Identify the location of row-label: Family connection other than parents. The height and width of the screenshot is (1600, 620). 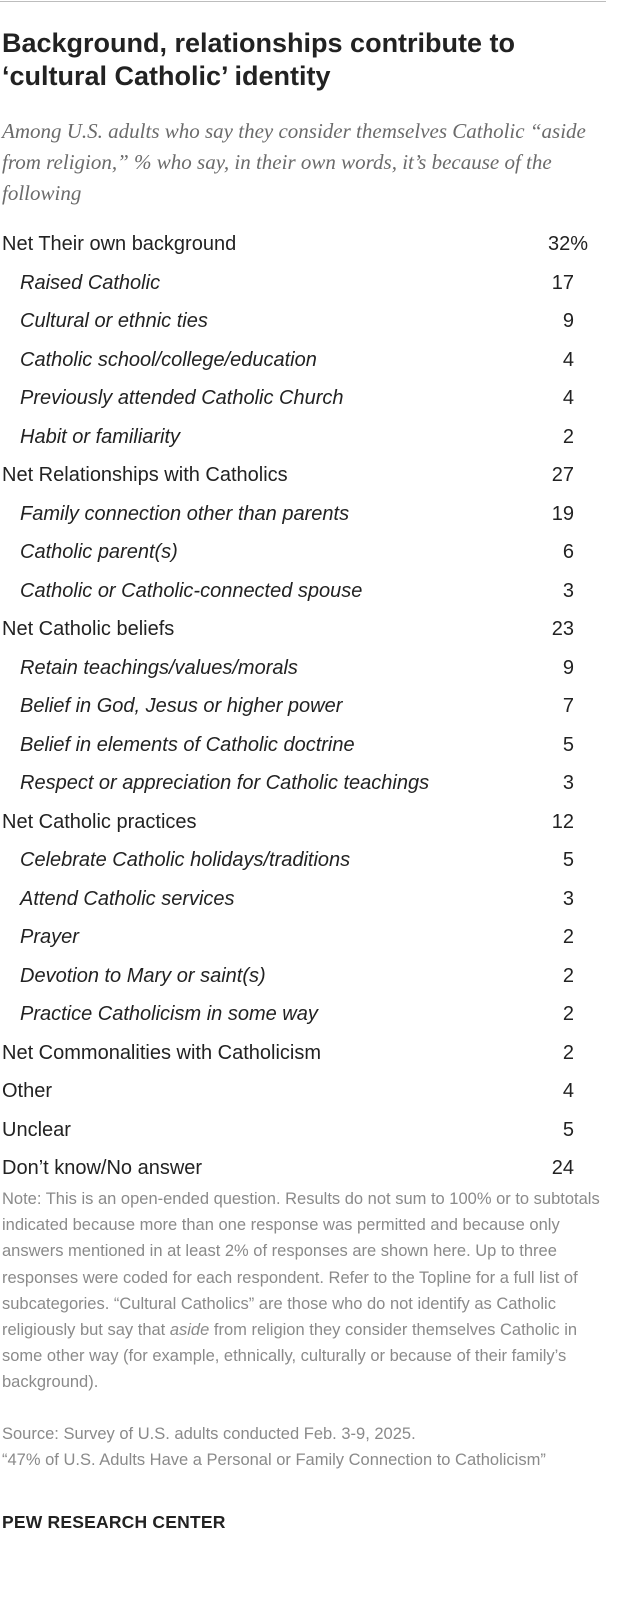
(185, 513).